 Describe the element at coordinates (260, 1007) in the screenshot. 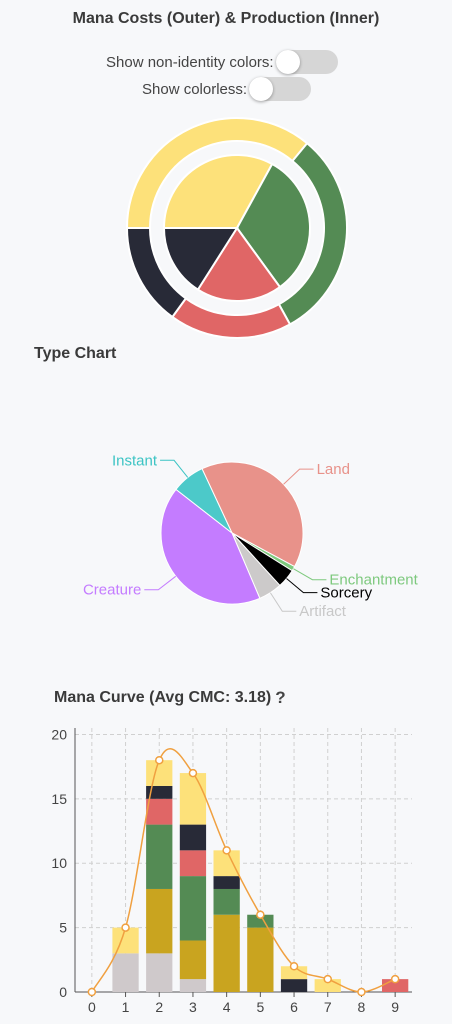

I see `x-tick-label: 5` at that location.